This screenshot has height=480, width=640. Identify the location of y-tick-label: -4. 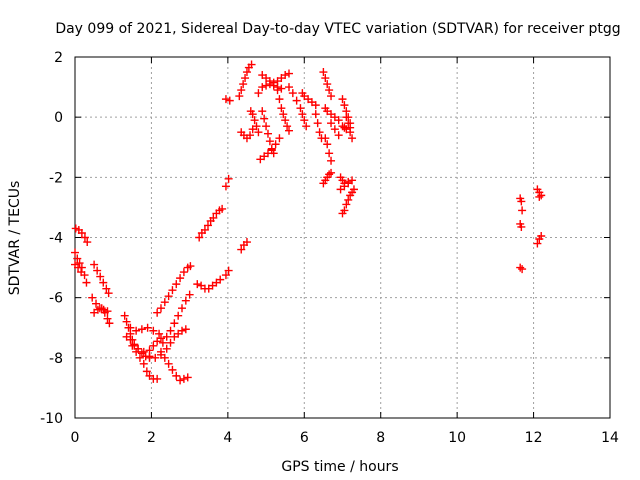
(56, 239).